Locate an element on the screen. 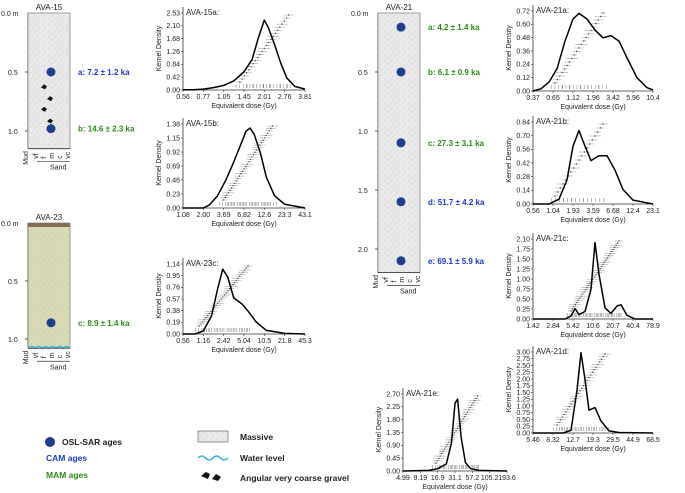 Image resolution: width=685 pixels, height=493 pixels. x-tick-label: 12.6 is located at coordinates (265, 215).